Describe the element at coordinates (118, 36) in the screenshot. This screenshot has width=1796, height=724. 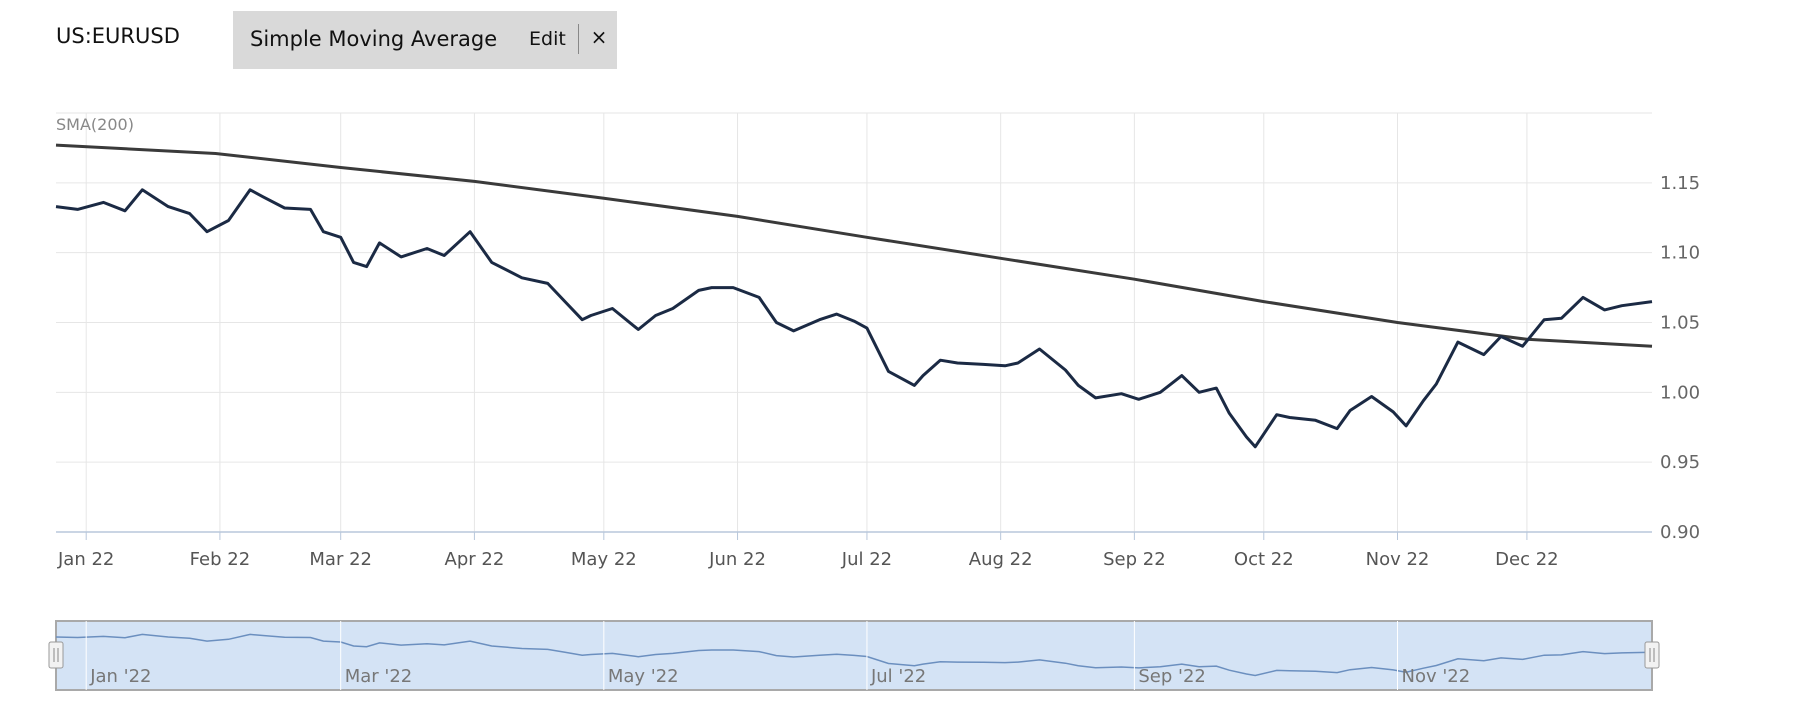
I see `symbol-title: US:EURUSD` at that location.